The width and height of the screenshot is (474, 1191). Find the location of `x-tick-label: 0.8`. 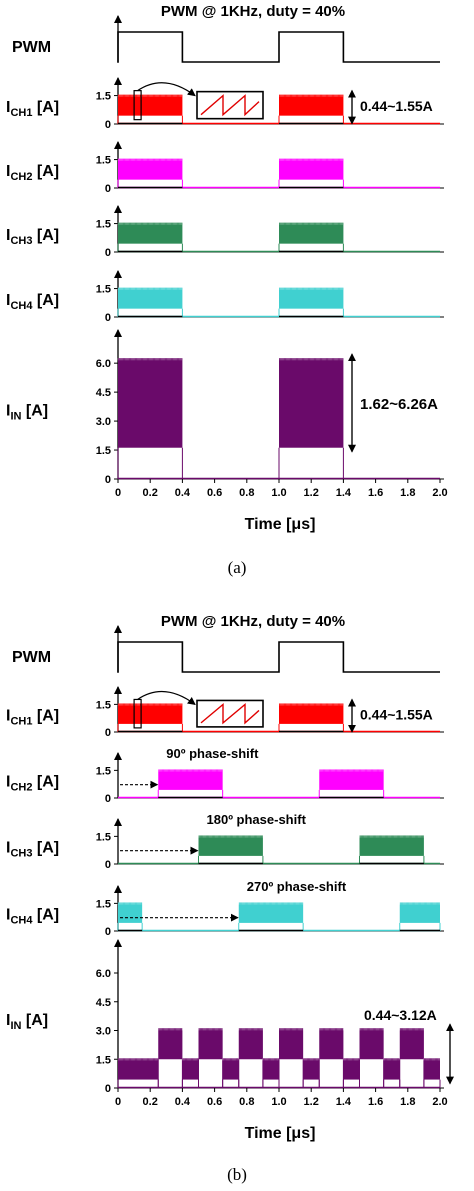

x-tick-label: 0.8 is located at coordinates (246, 493).